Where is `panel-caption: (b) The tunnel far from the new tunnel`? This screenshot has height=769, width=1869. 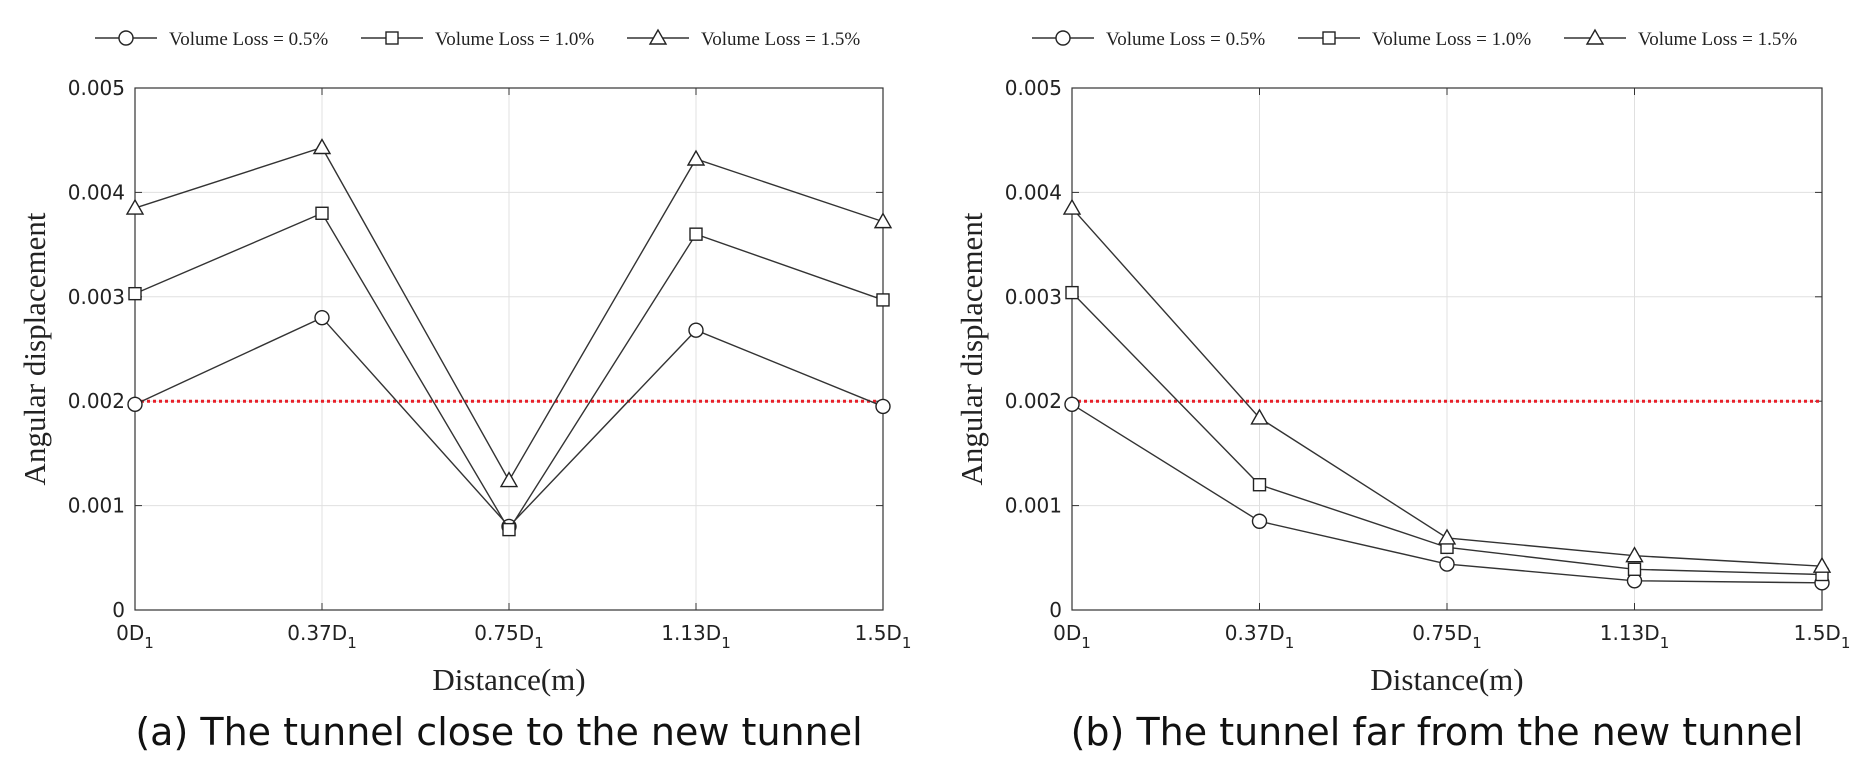 panel-caption: (b) The tunnel far from the new tunnel is located at coordinates (1437, 732).